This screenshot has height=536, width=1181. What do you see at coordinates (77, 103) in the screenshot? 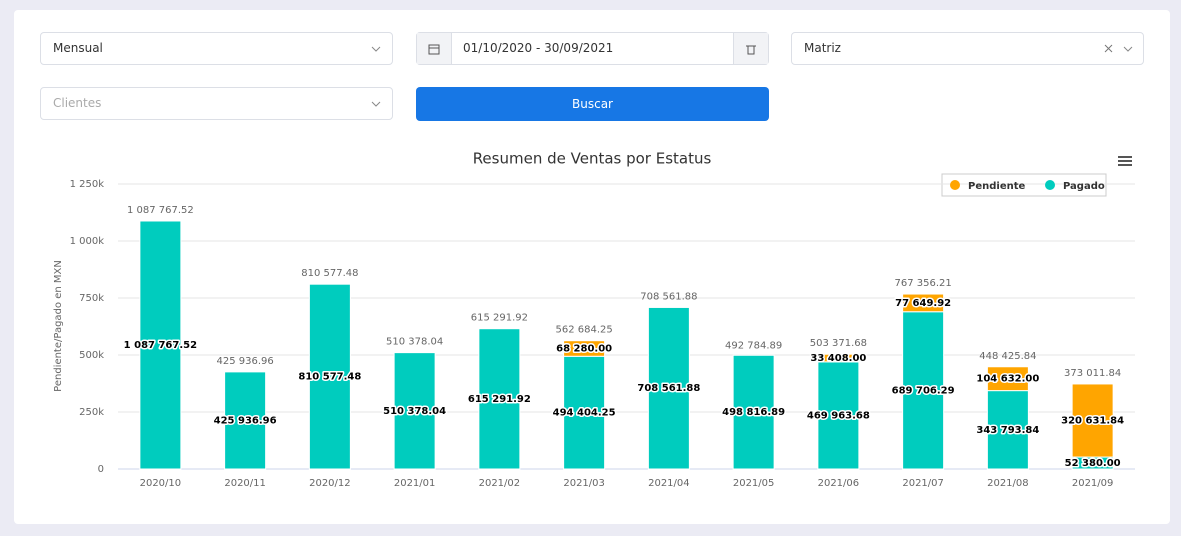
I see `clients-placeholder: Clientes` at bounding box center [77, 103].